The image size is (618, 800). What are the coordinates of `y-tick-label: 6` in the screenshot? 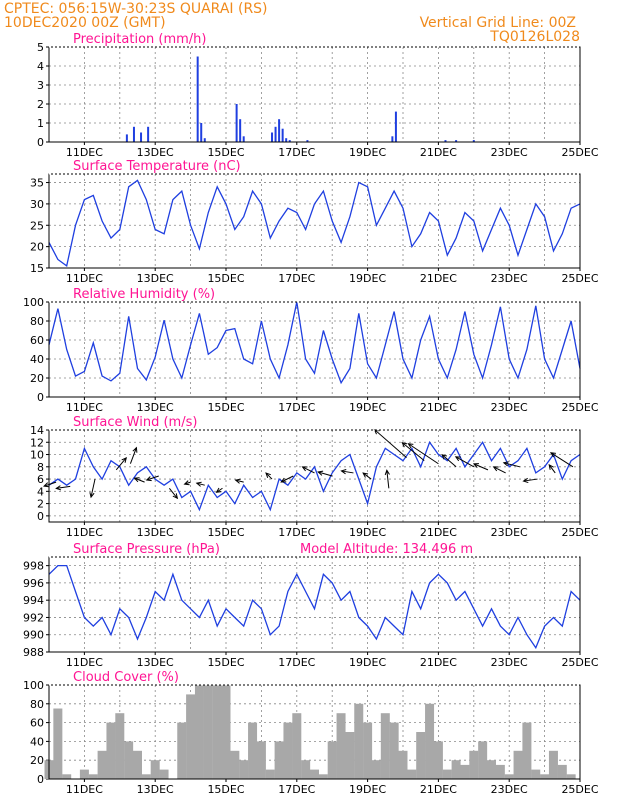 It's located at (40, 479).